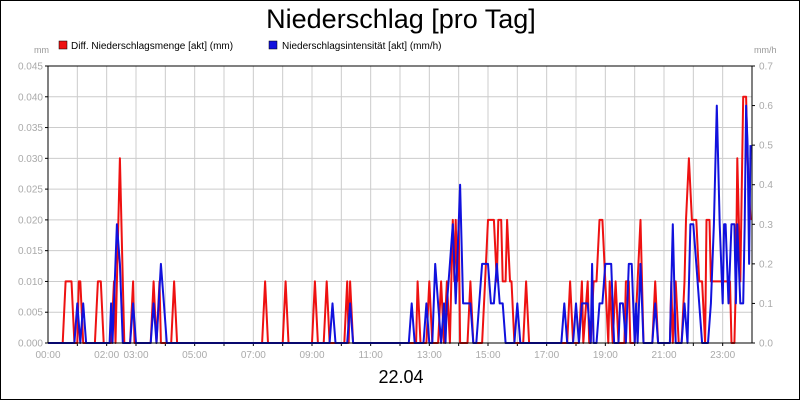 This screenshot has height=401, width=800. Describe the element at coordinates (362, 46) in the screenshot. I see `legend-label-blue: Niederschlagsintensität [akt] (mm/h)` at that location.